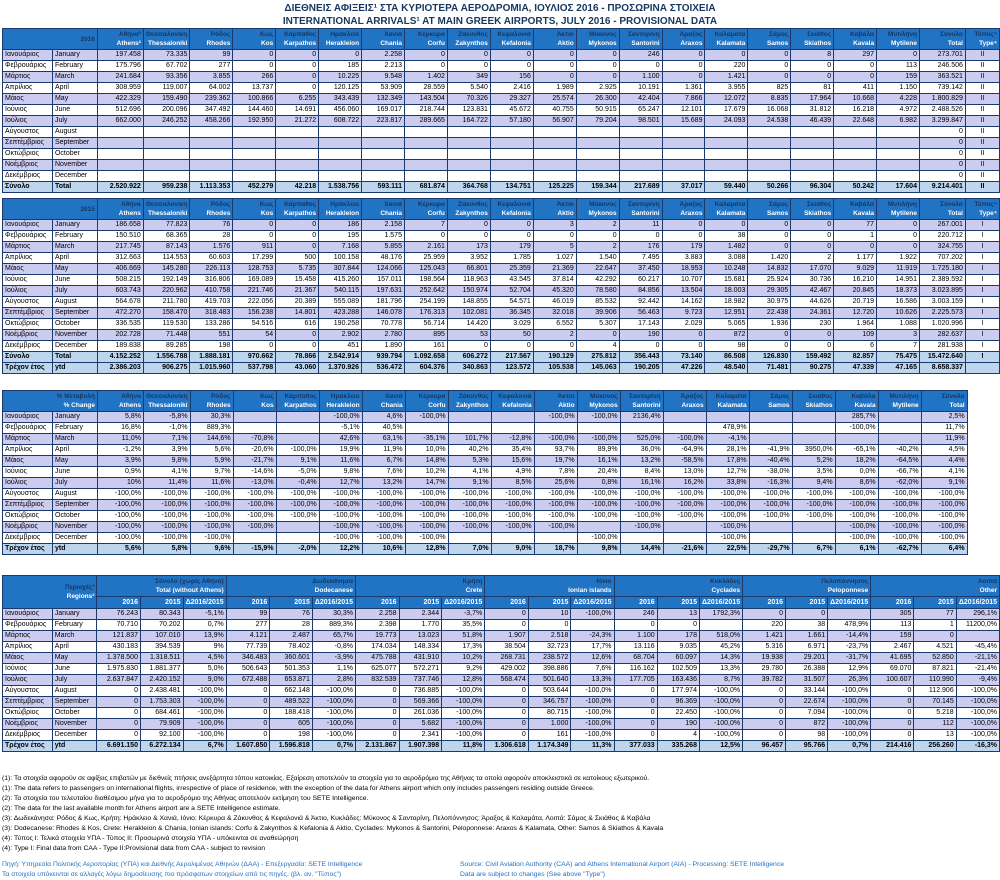  What do you see at coordinates (726, 335) in the screenshot?
I see `value-cell: 872` at bounding box center [726, 335].